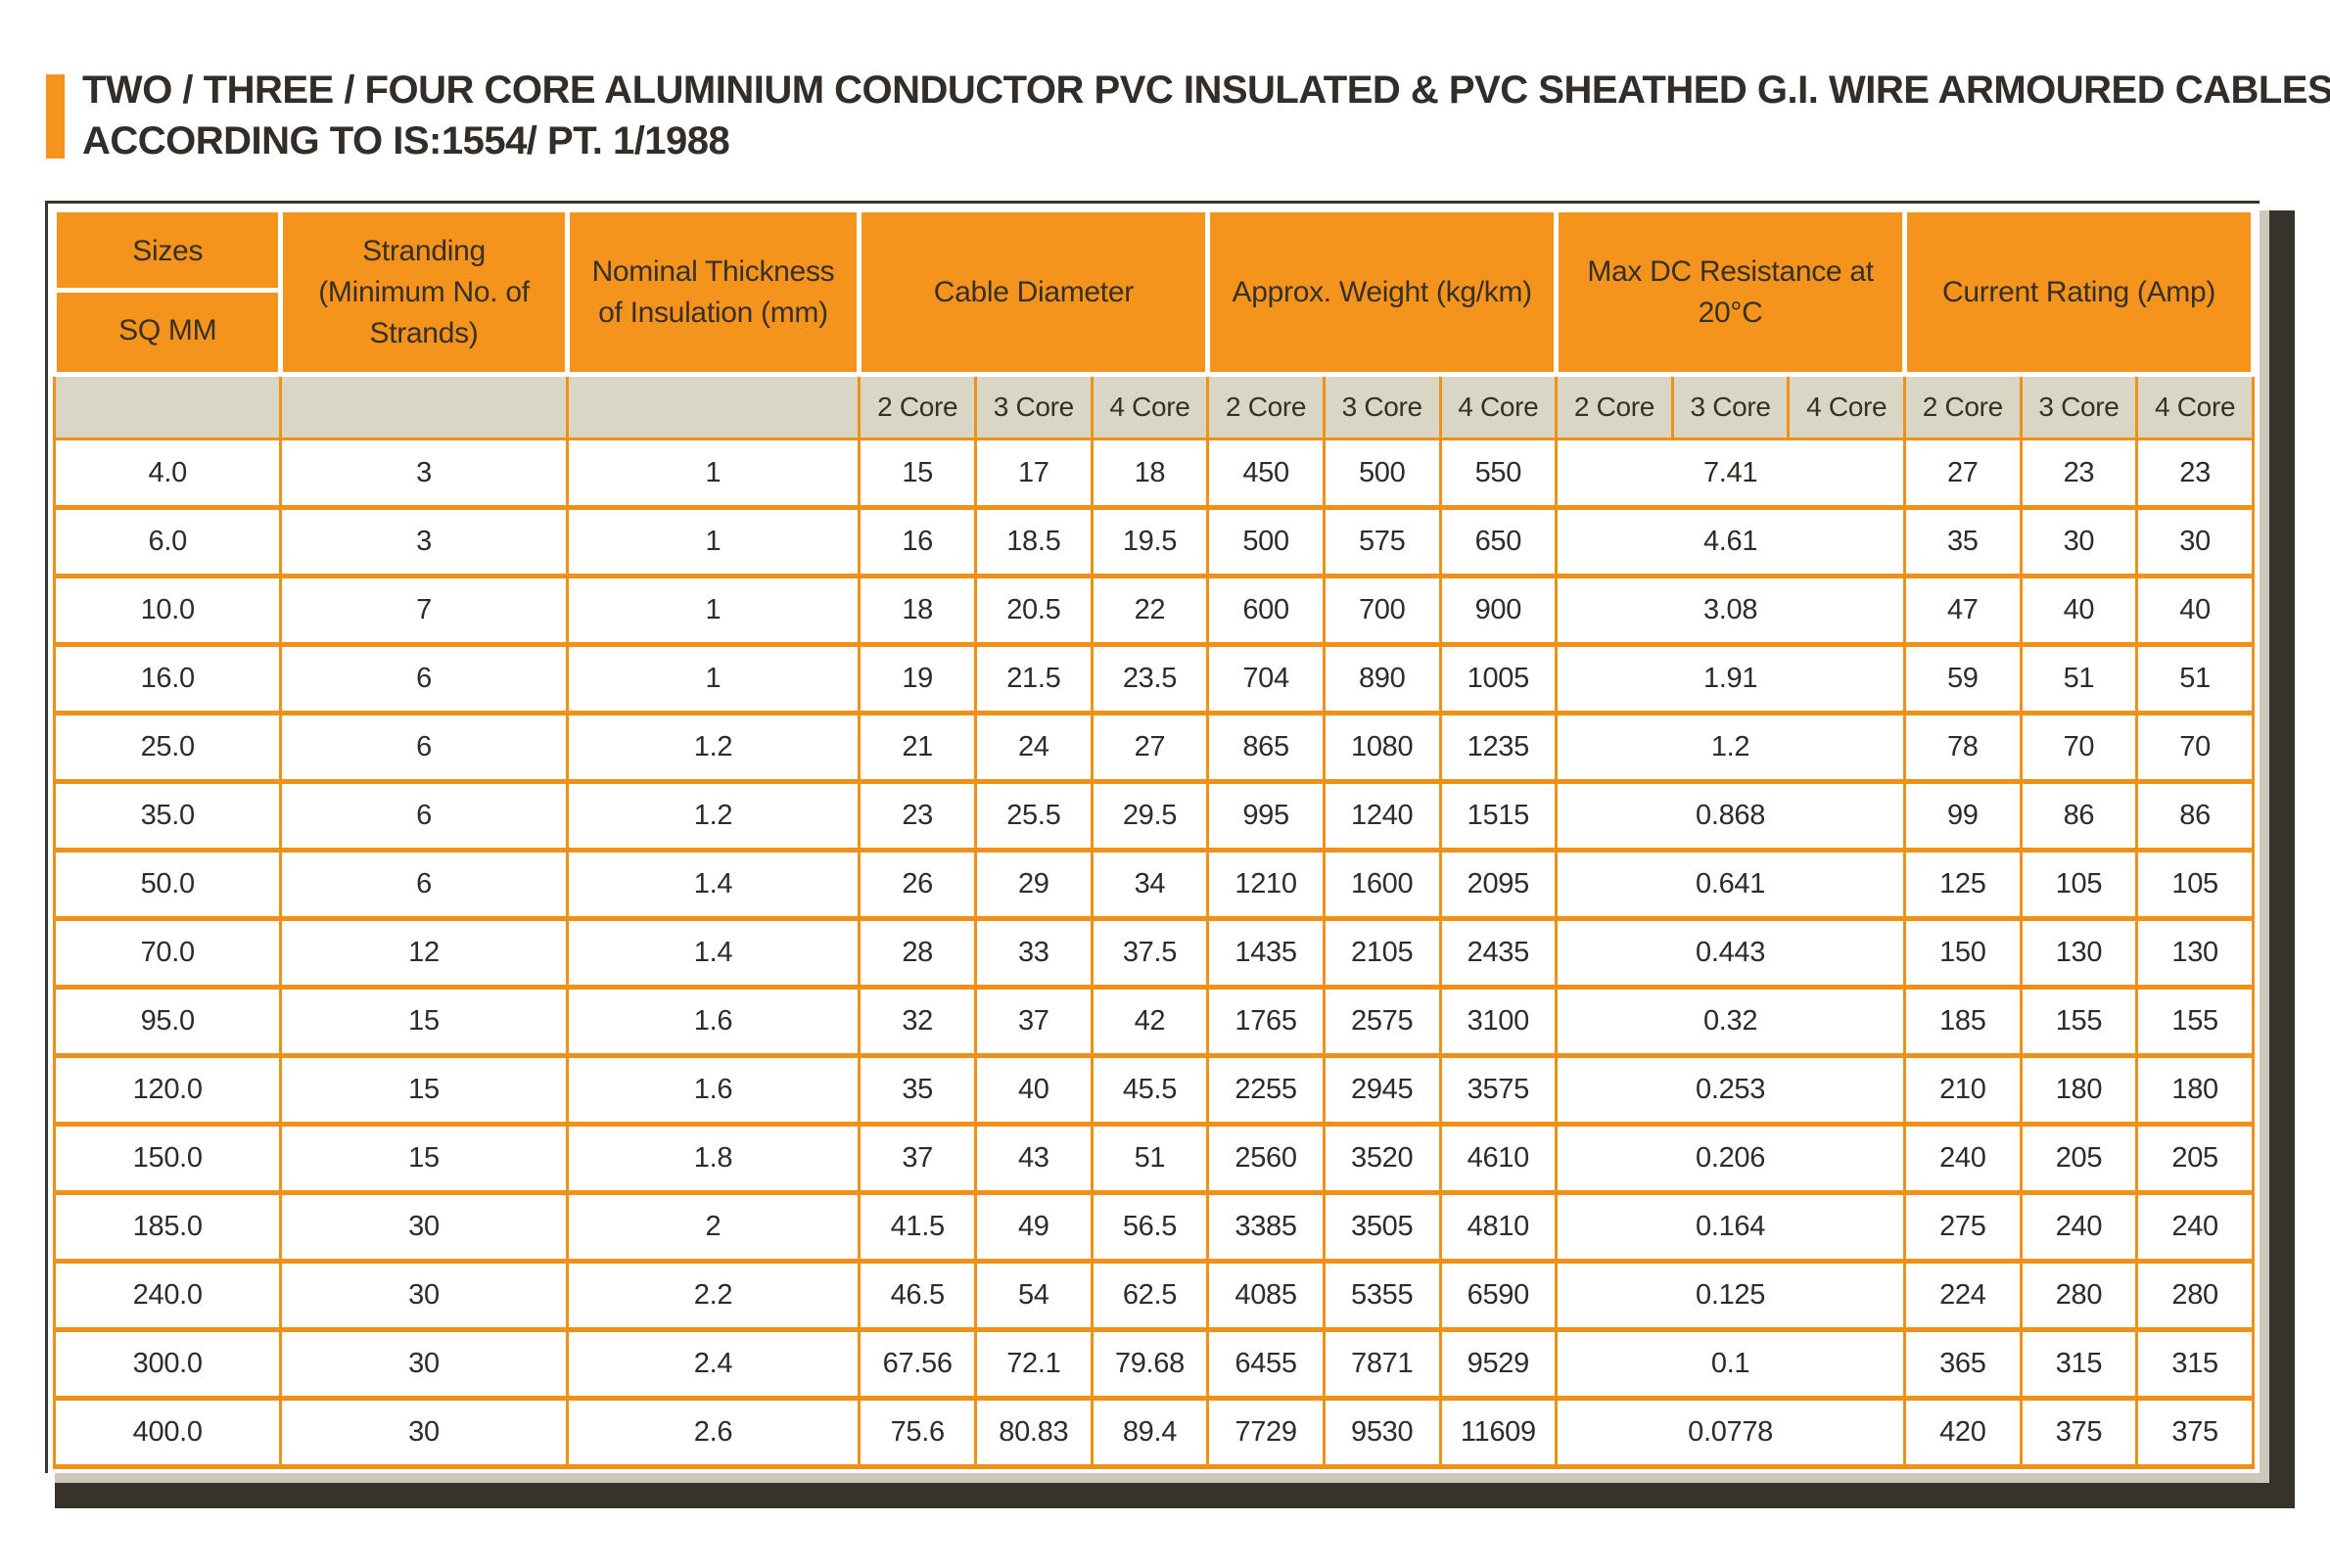 This screenshot has height=1568, width=2330. What do you see at coordinates (1498, 1090) in the screenshot?
I see `weight-4core-cell: 3575` at bounding box center [1498, 1090].